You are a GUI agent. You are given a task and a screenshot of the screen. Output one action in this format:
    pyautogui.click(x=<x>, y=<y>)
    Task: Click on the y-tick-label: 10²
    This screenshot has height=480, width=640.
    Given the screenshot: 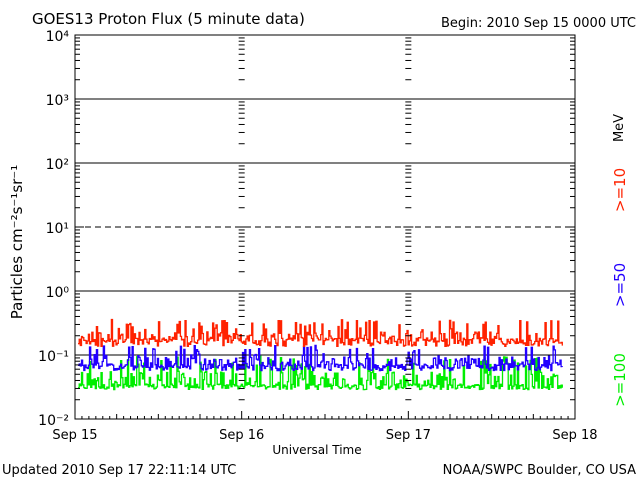 What is the action you would take?
    pyautogui.click(x=57, y=165)
    